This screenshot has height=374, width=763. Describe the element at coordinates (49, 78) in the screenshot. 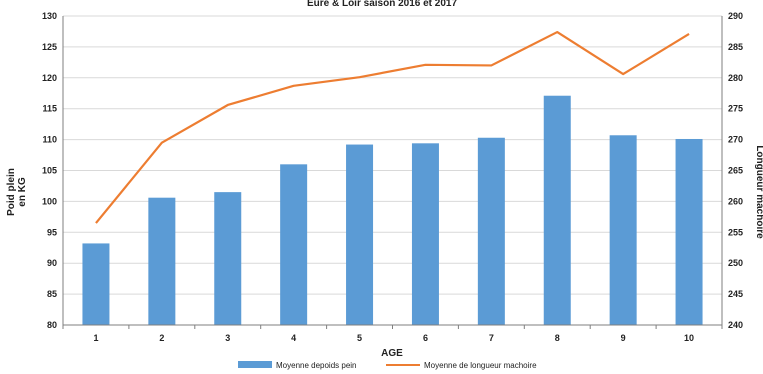

I see `y-tick-label: 120` at that location.